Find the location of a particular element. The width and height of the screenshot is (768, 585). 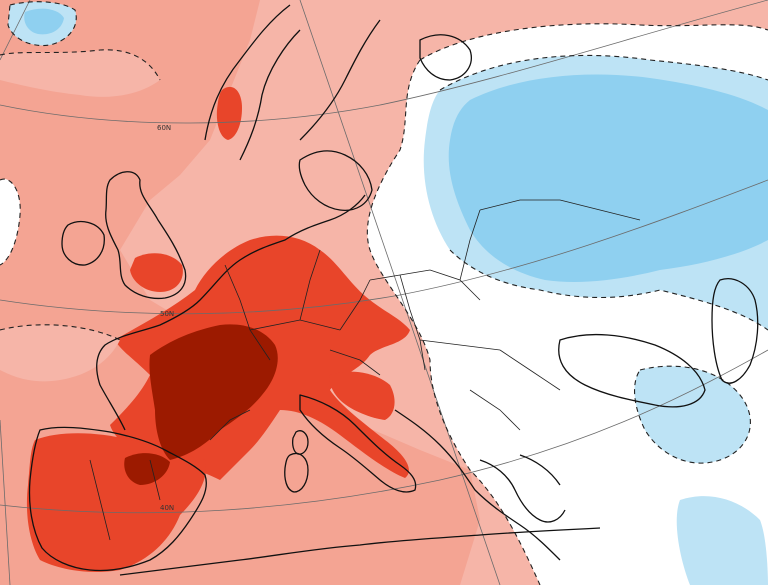

coastline-white-sea is located at coordinates (445, 57).